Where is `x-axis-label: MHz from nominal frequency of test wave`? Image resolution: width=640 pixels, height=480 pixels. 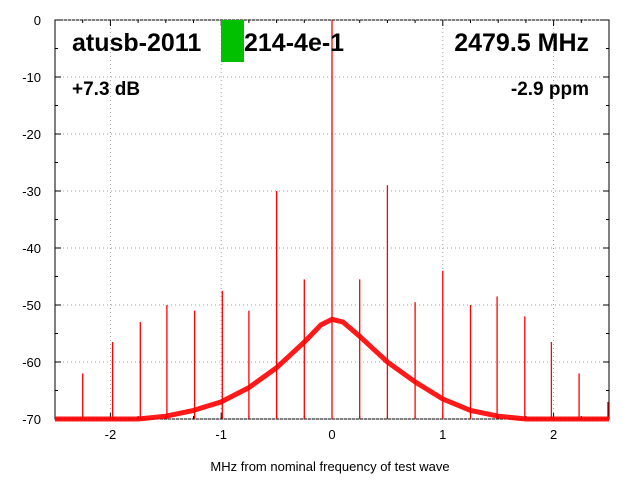 x-axis-label: MHz from nominal frequency of test wave is located at coordinates (329, 466).